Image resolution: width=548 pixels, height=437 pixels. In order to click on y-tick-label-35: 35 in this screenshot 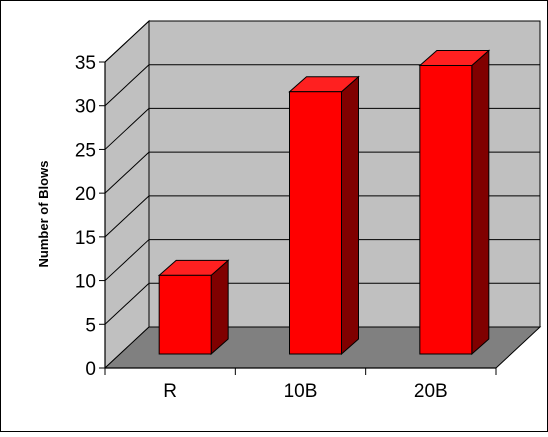, I will do `click(85, 63)`.